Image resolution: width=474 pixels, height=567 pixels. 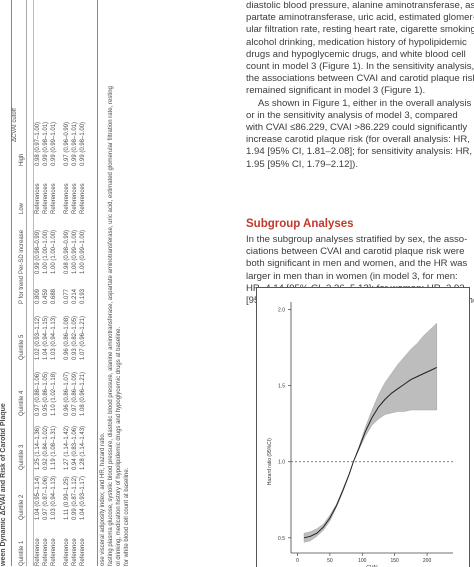 What do you see at coordinates (67, 393) in the screenshot?
I see `table-cell: 0.96 (0.86–1.07)` at bounding box center [67, 393].